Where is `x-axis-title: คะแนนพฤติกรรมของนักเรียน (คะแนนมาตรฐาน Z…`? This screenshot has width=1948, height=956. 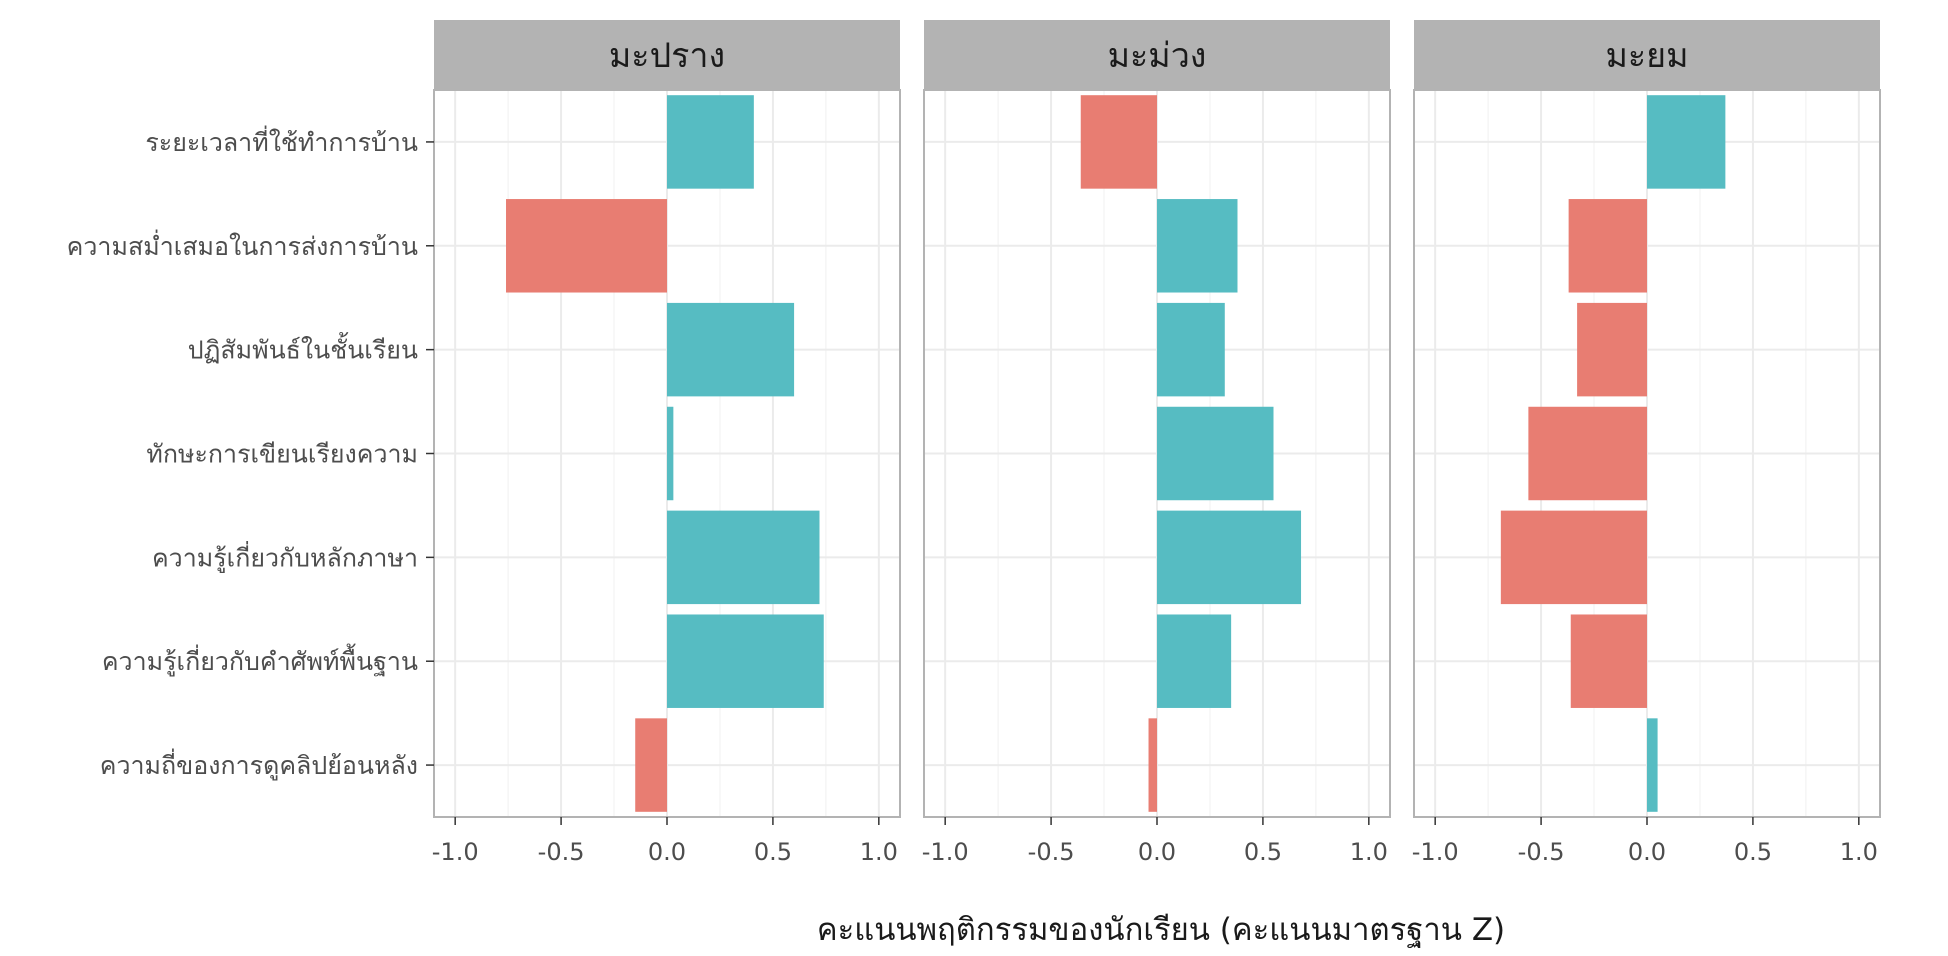 x-axis-title: คะแนนพฤติกรรมของนักเรียน (คะแนนมาตรฐาน Z… is located at coordinates (1161, 930).